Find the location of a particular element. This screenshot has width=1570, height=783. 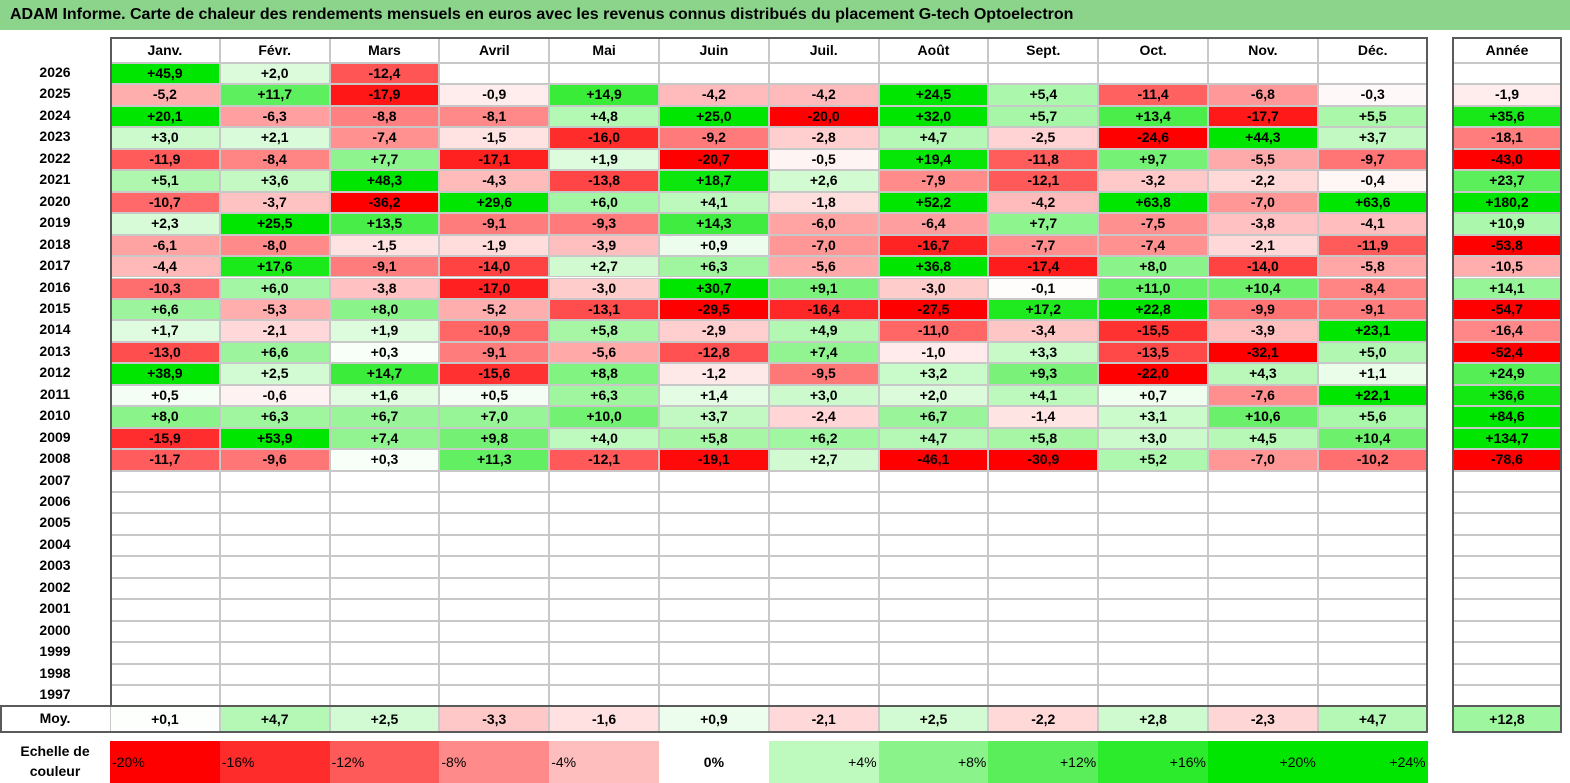

heatmap-cell: -19,1 is located at coordinates (714, 460).